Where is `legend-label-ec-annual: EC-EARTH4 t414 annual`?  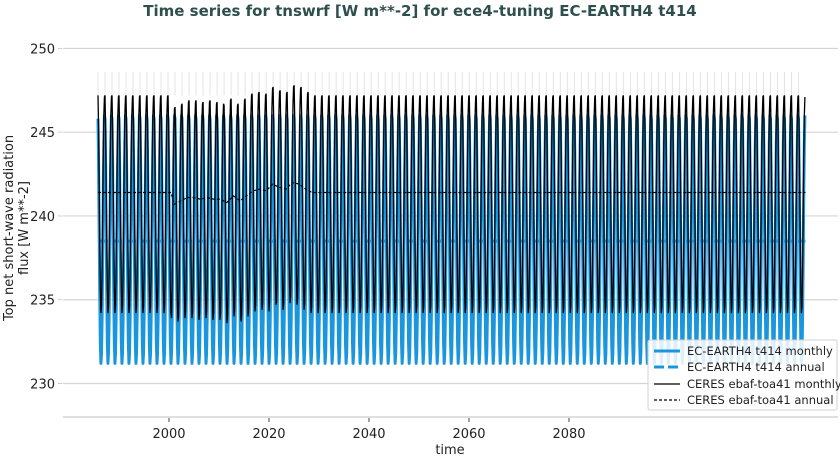
legend-label-ec-annual: EC-EARTH4 t414 annual is located at coordinates (756, 367).